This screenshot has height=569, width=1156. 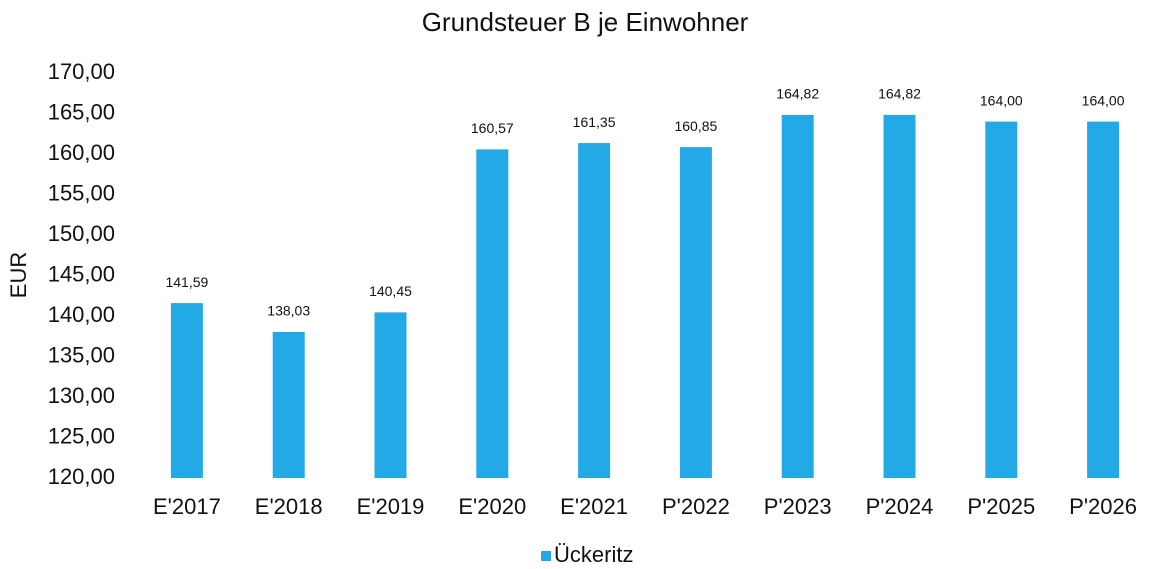 What do you see at coordinates (594, 122) in the screenshot?
I see `data-label: 161,35` at bounding box center [594, 122].